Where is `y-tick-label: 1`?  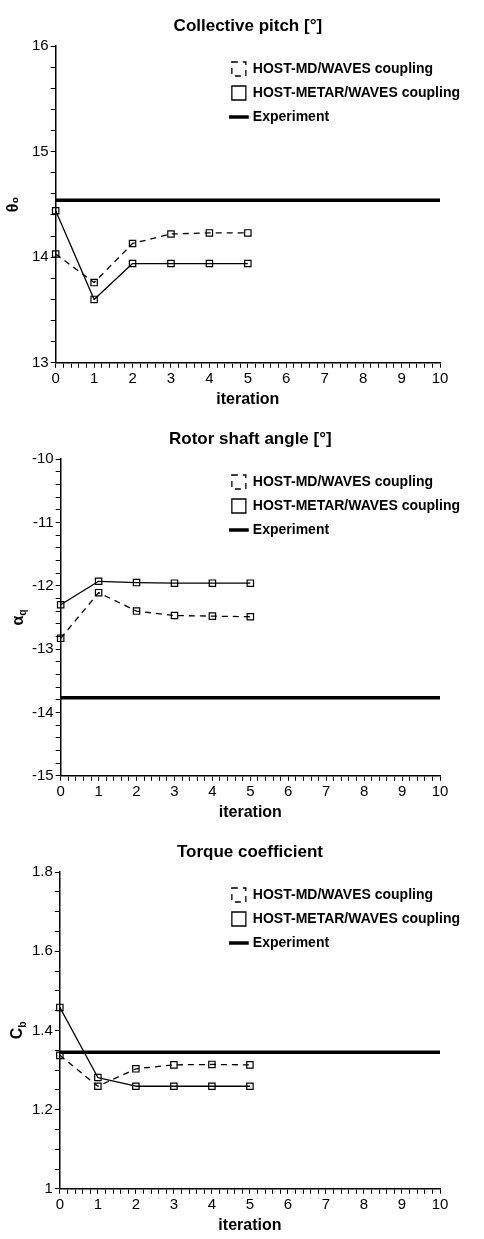
y-tick-label: 1 is located at coordinates (48, 1187).